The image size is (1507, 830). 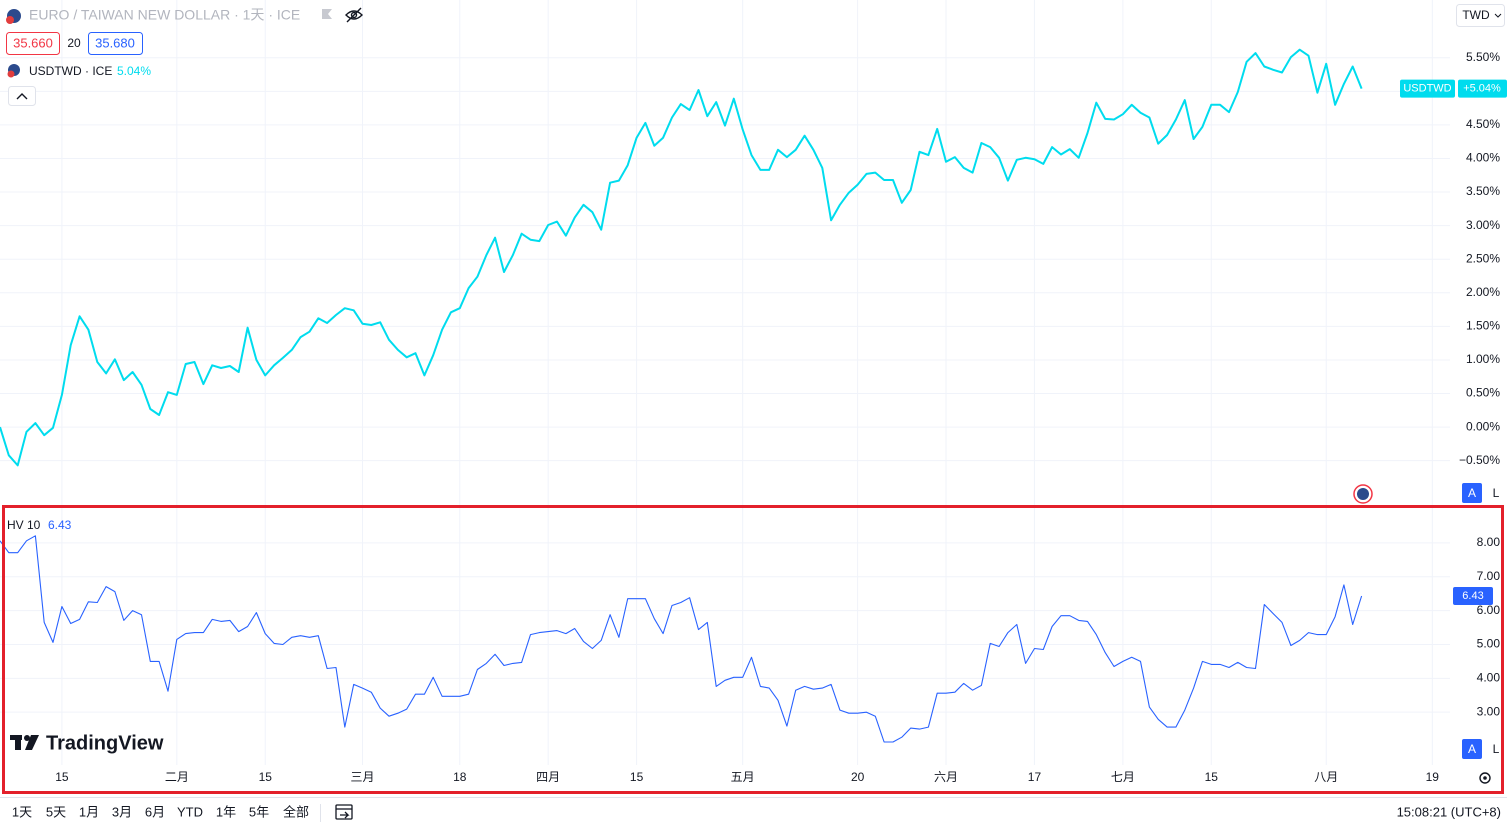 What do you see at coordinates (296, 811) in the screenshot?
I see `range-button: 全部` at bounding box center [296, 811].